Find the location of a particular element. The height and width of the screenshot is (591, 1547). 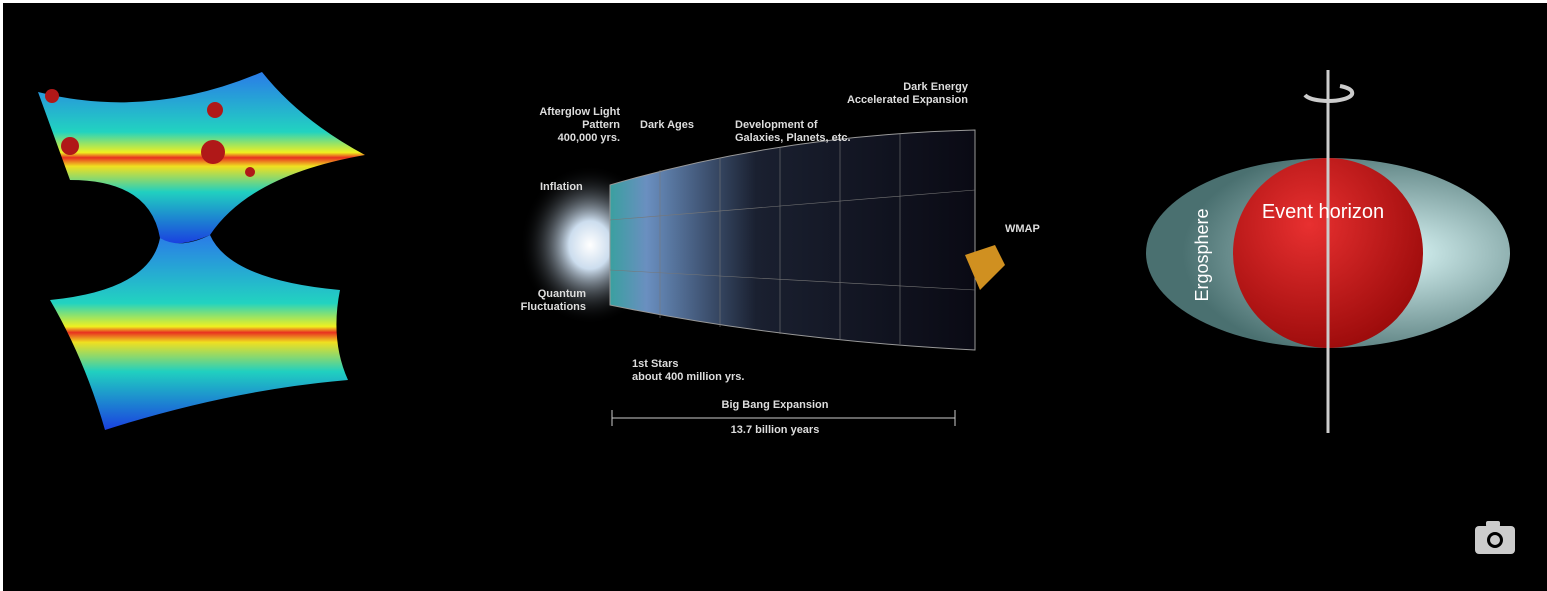

diagram-label: Pattern is located at coordinates (601, 125).